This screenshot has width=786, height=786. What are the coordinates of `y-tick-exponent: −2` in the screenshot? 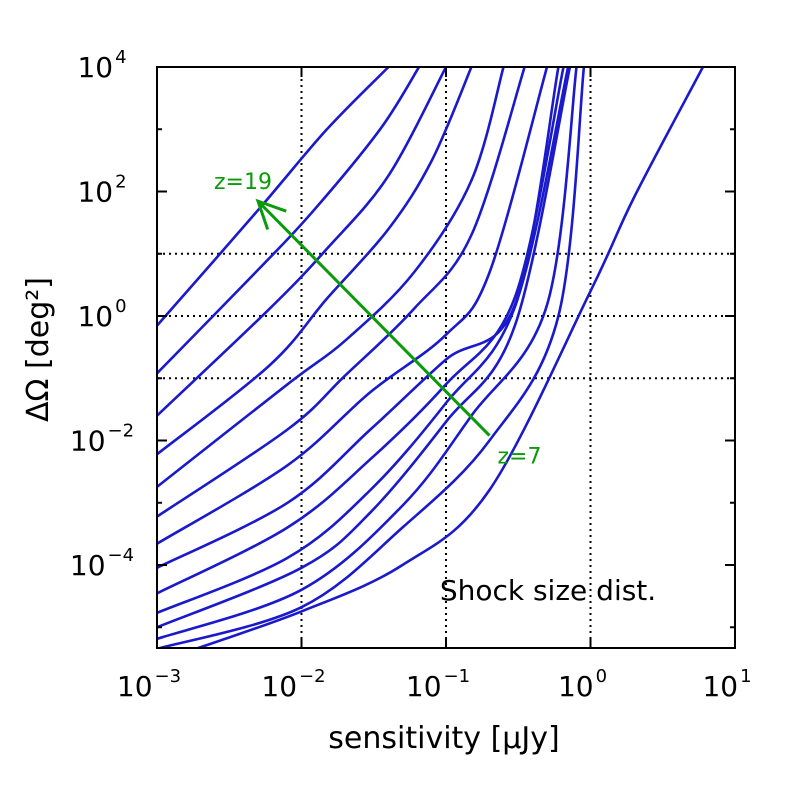 It's located at (121, 431).